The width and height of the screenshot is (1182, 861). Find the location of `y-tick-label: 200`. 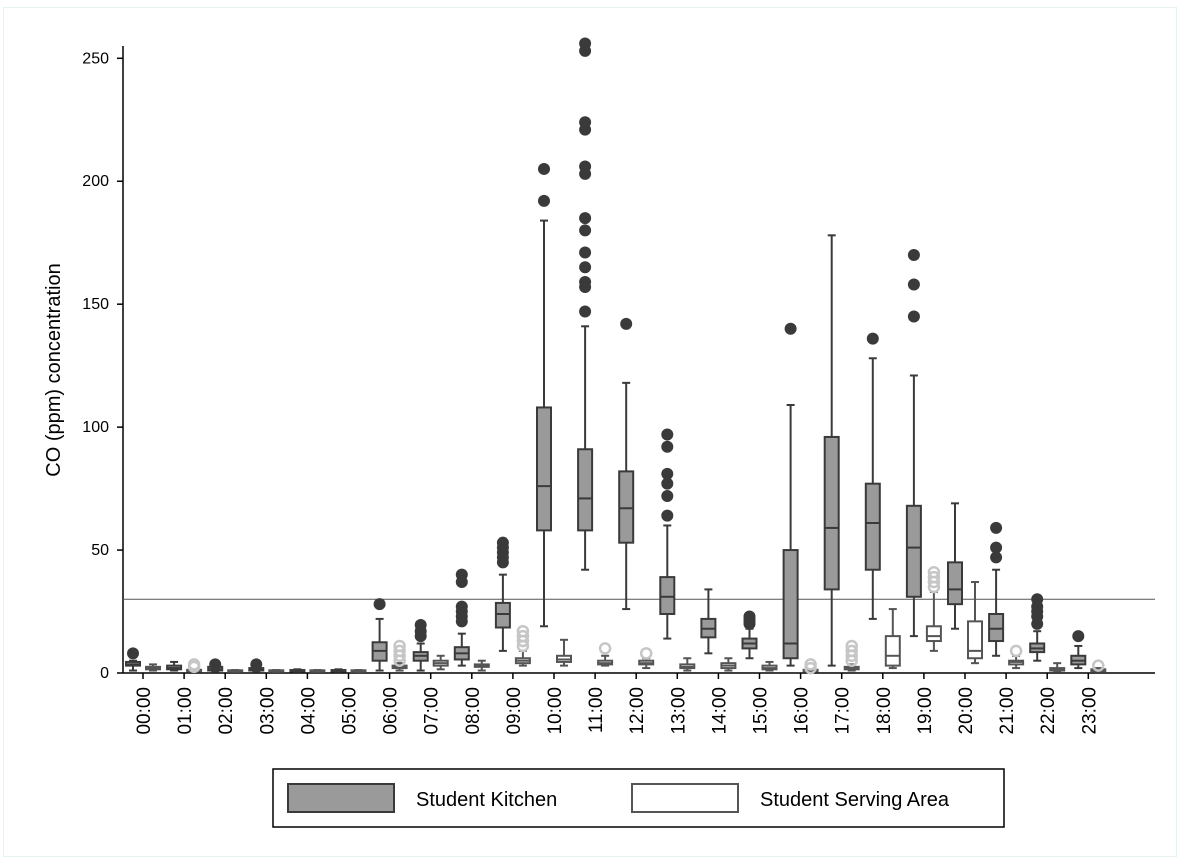

y-tick-label: 200 is located at coordinates (95, 181).